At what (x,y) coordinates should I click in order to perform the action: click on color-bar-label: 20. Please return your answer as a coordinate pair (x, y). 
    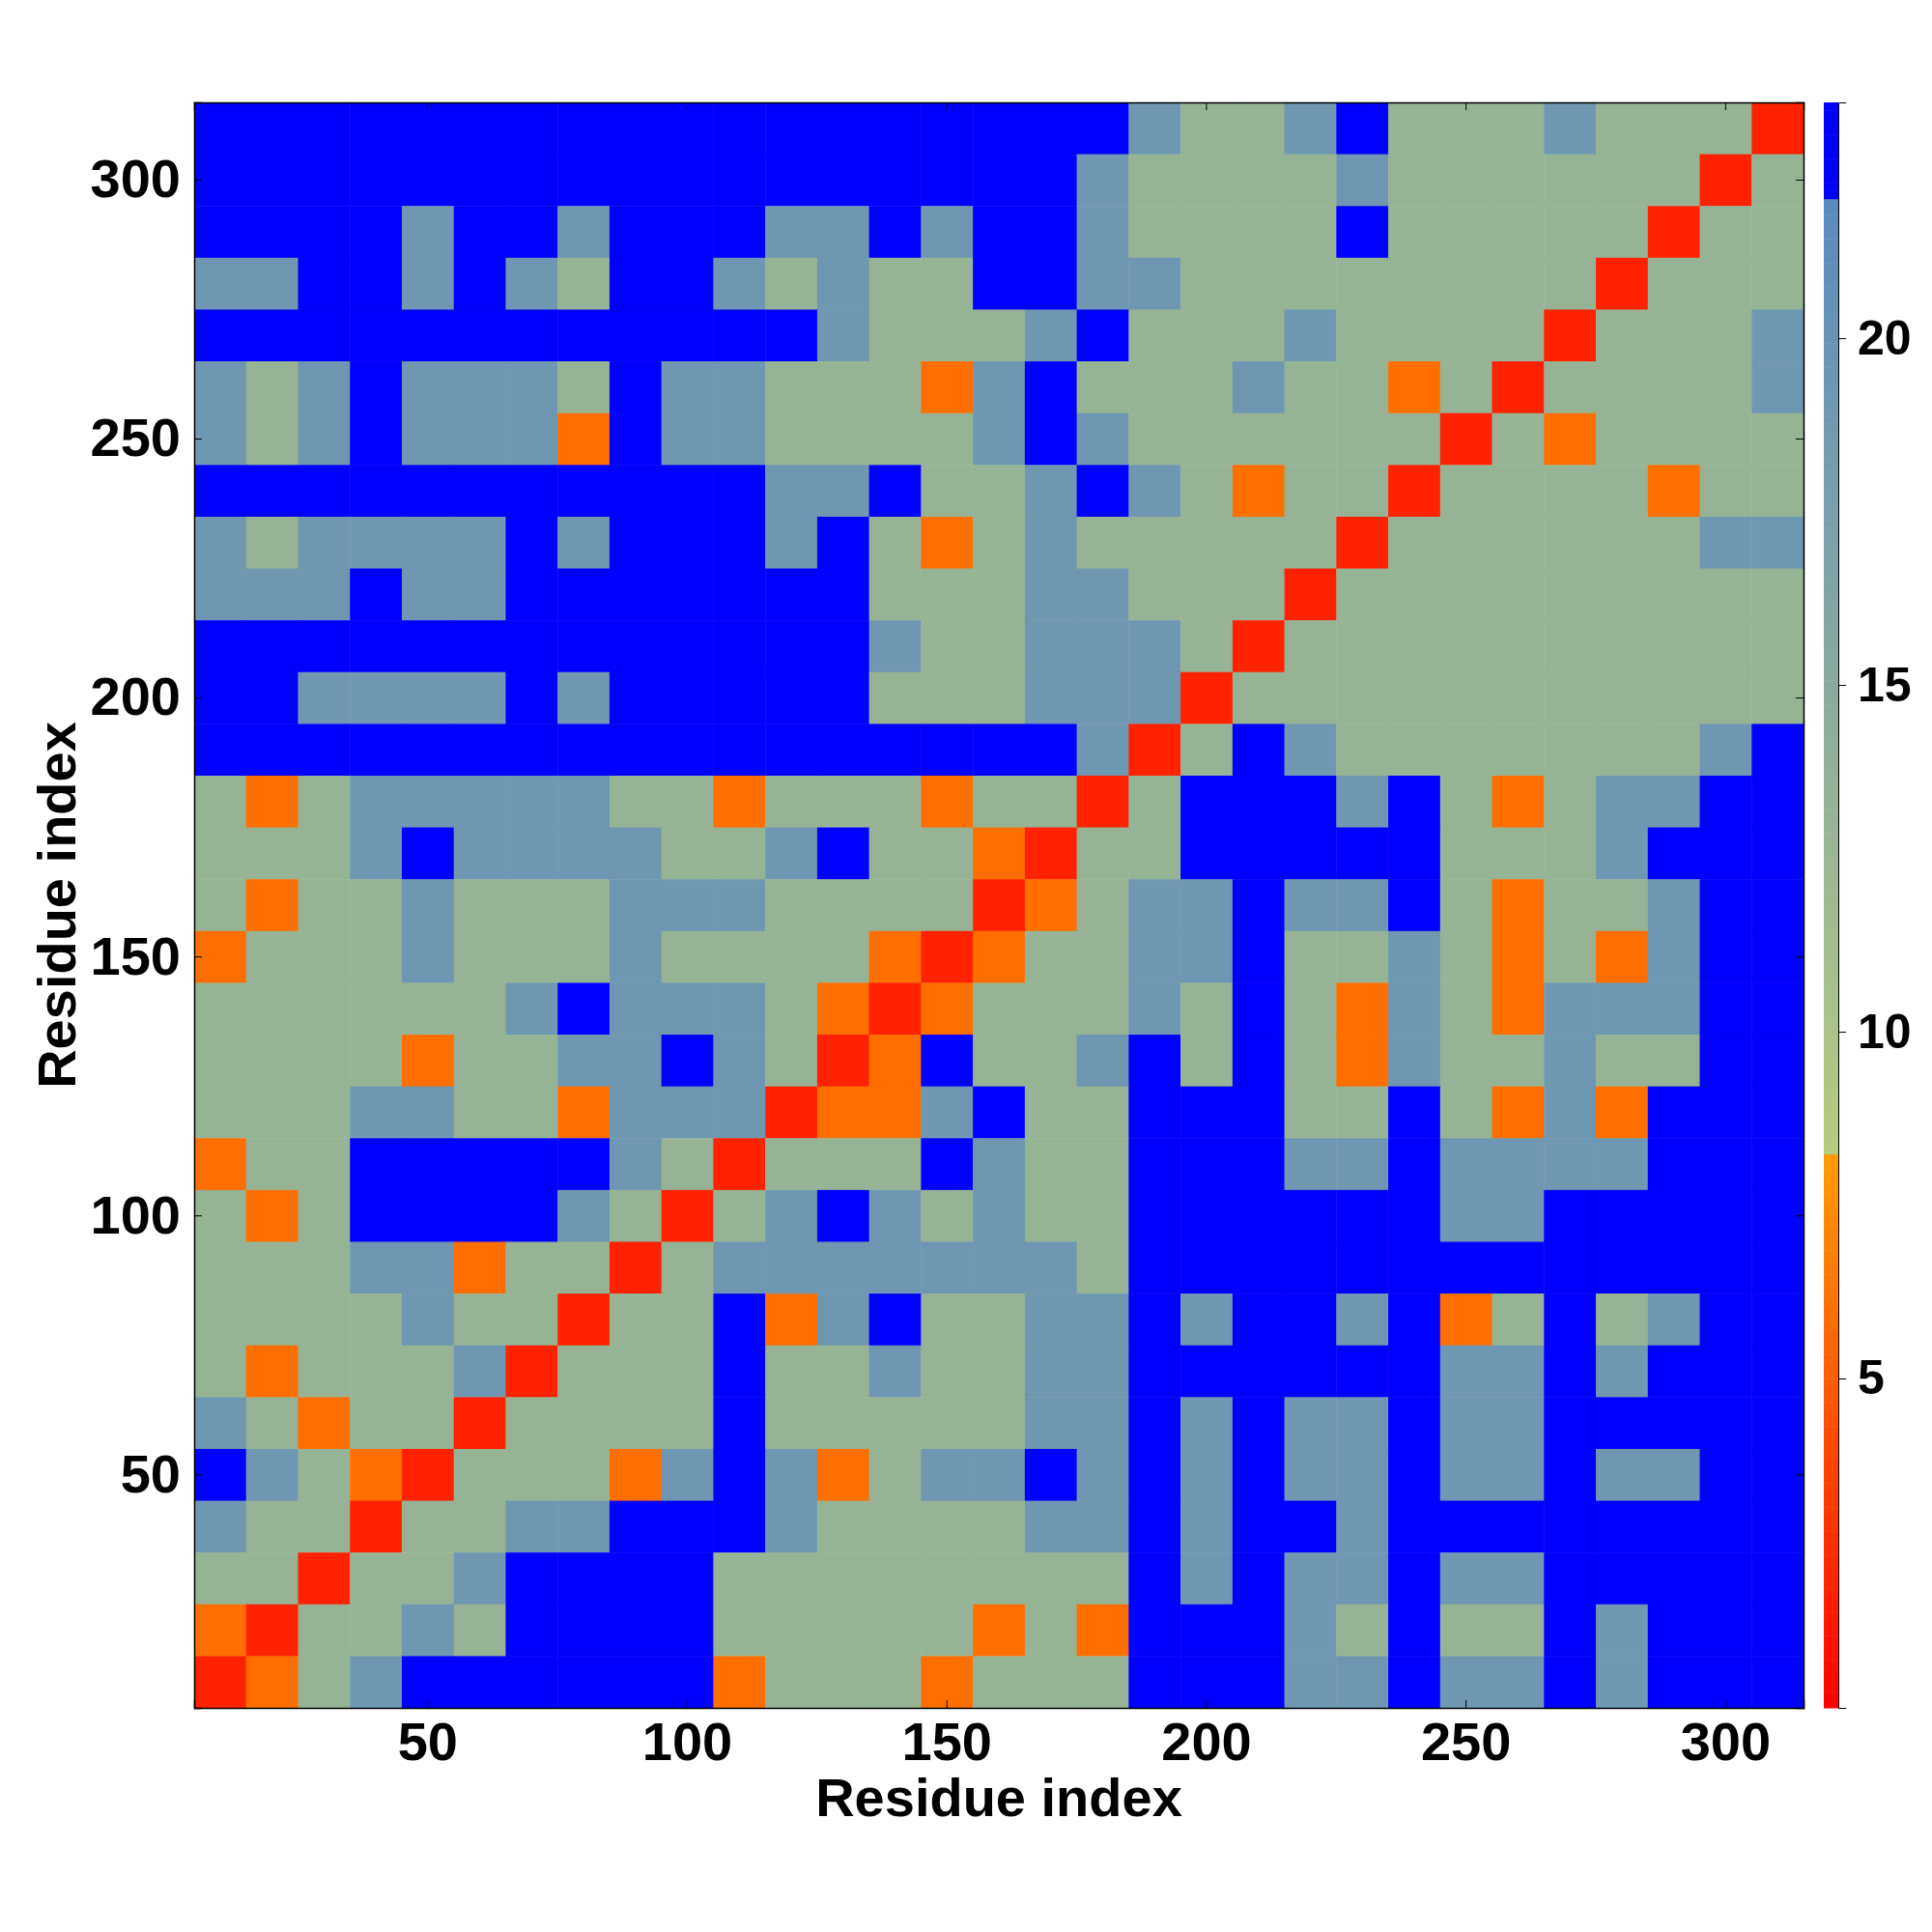
    Looking at the image, I should click on (1885, 337).